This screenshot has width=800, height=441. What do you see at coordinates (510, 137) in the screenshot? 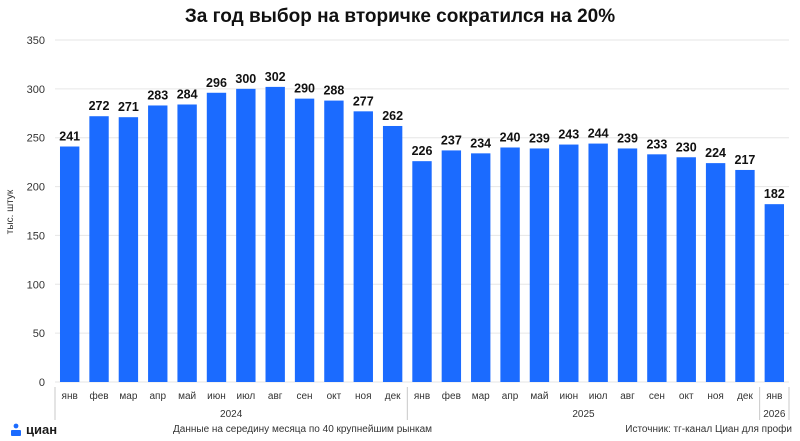
I see `data-label: 240` at bounding box center [510, 137].